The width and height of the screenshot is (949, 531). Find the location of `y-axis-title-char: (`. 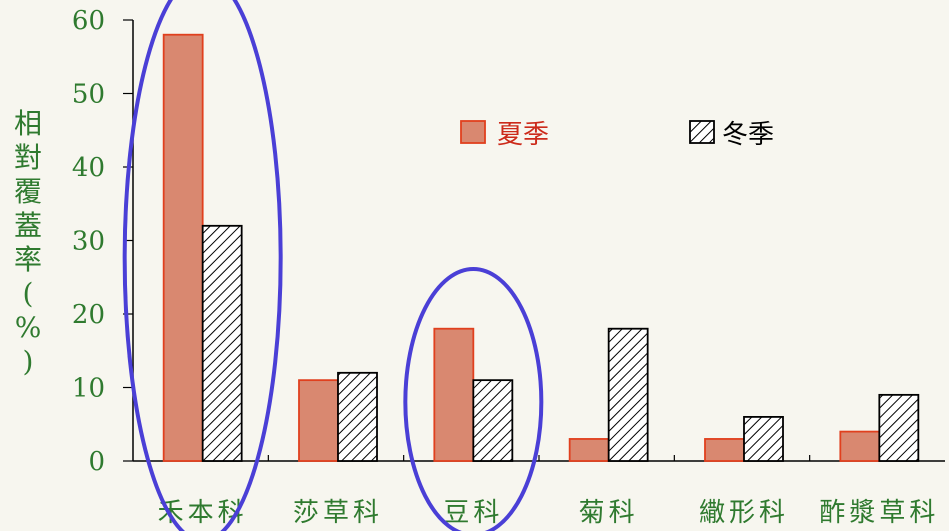

y-axis-title-char: ( is located at coordinates (28, 293).